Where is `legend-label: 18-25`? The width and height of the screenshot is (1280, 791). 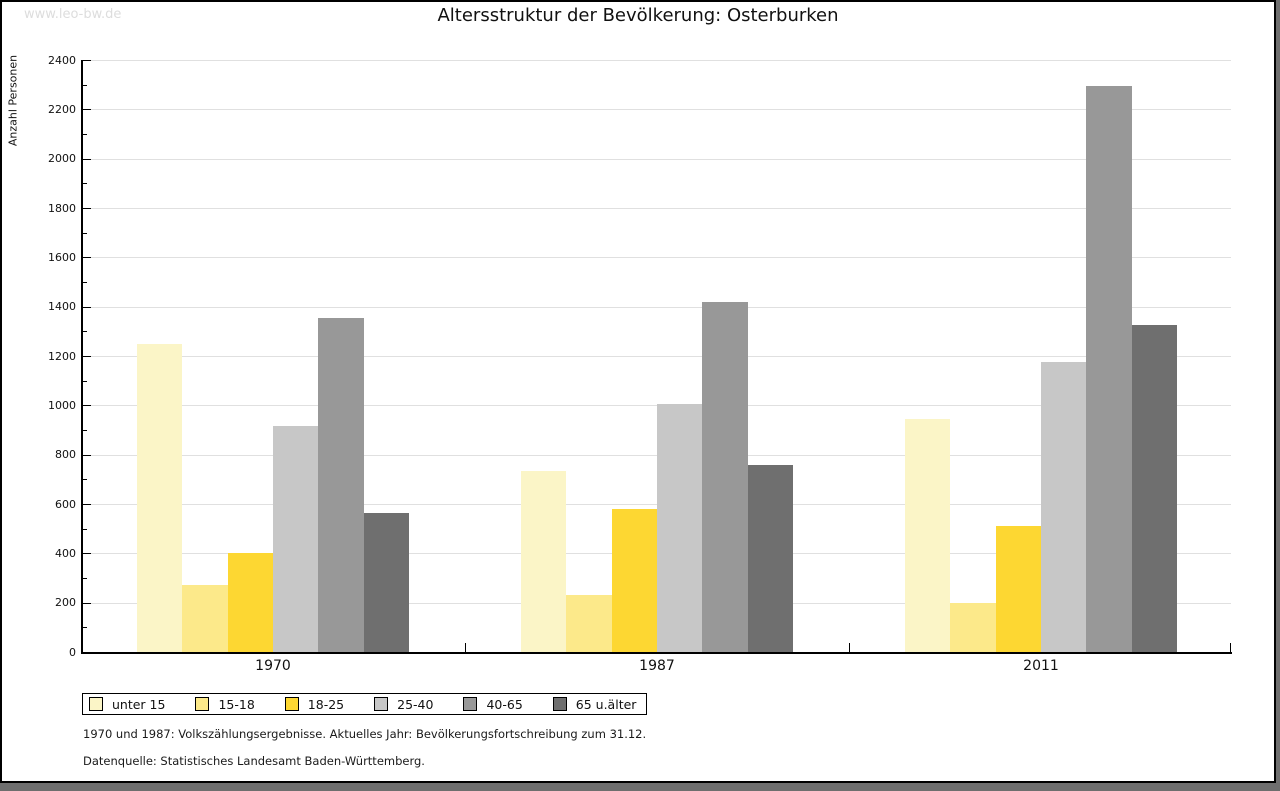 legend-label: 18-25 is located at coordinates (326, 704).